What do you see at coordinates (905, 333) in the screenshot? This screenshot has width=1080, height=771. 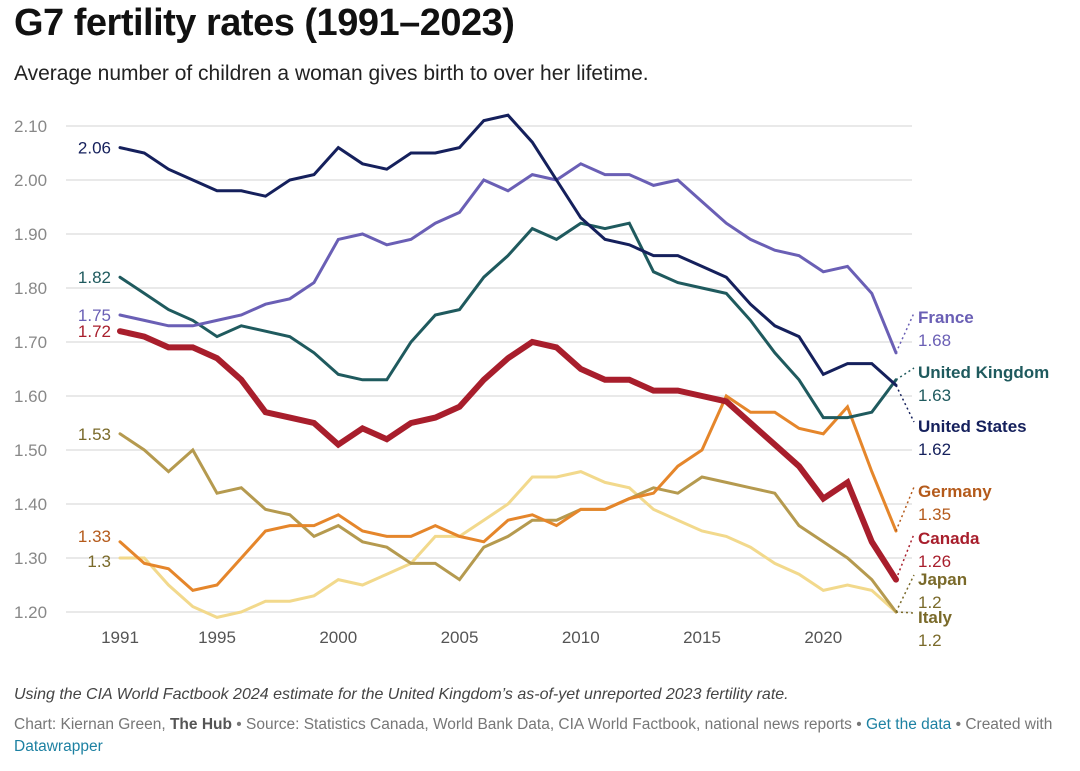 I see `leader-france` at bounding box center [905, 333].